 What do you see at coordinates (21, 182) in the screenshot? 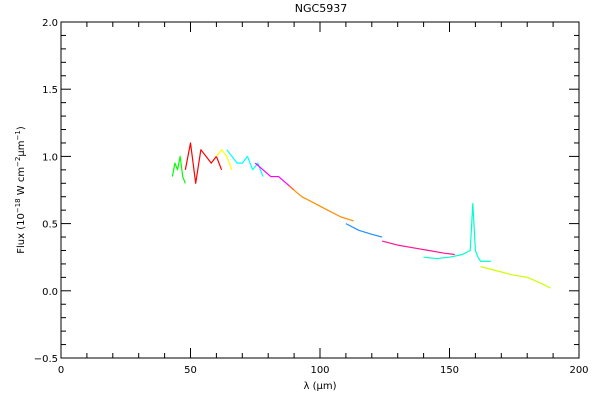
I see `y-label-mid: W cm` at bounding box center [21, 182].